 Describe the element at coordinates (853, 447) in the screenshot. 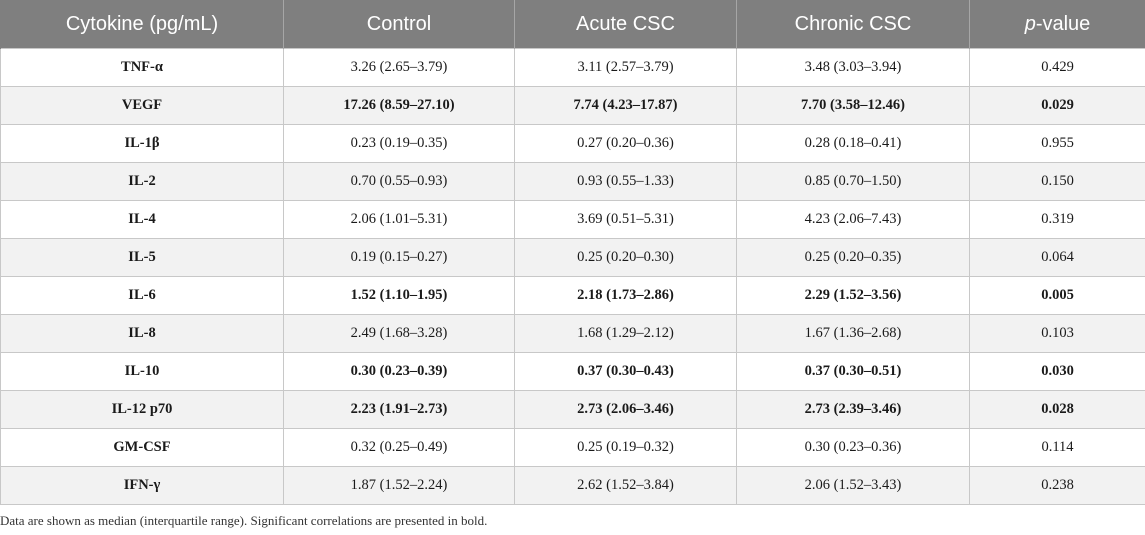

I see `cell-chronic-csc: 0.30 (0.23–0.36)` at that location.